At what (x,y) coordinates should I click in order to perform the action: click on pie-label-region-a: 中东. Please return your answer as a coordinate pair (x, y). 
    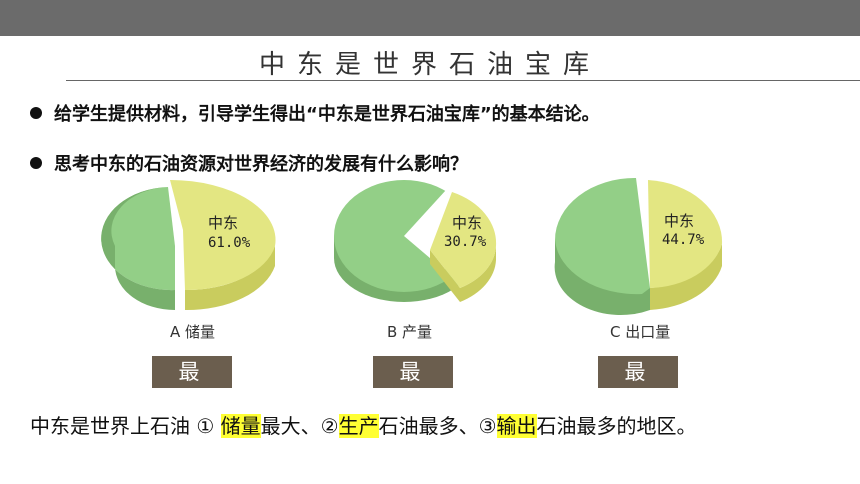
    Looking at the image, I should click on (223, 223).